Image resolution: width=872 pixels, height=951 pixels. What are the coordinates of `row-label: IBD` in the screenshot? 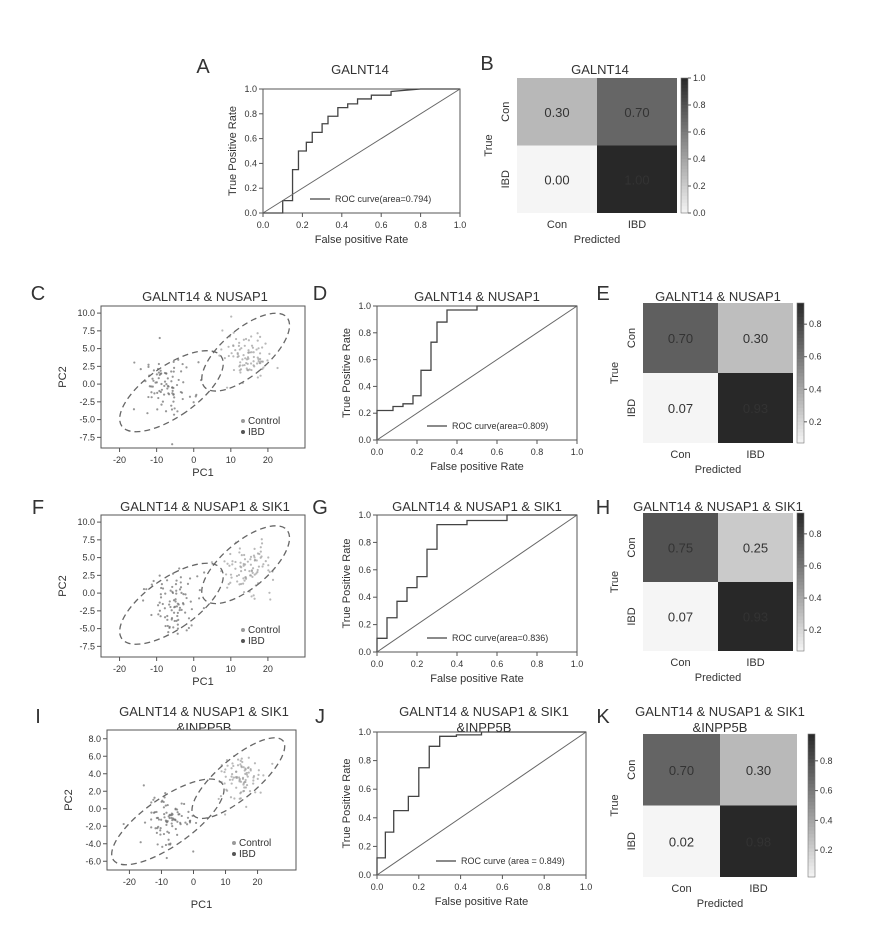 It's located at (632, 408).